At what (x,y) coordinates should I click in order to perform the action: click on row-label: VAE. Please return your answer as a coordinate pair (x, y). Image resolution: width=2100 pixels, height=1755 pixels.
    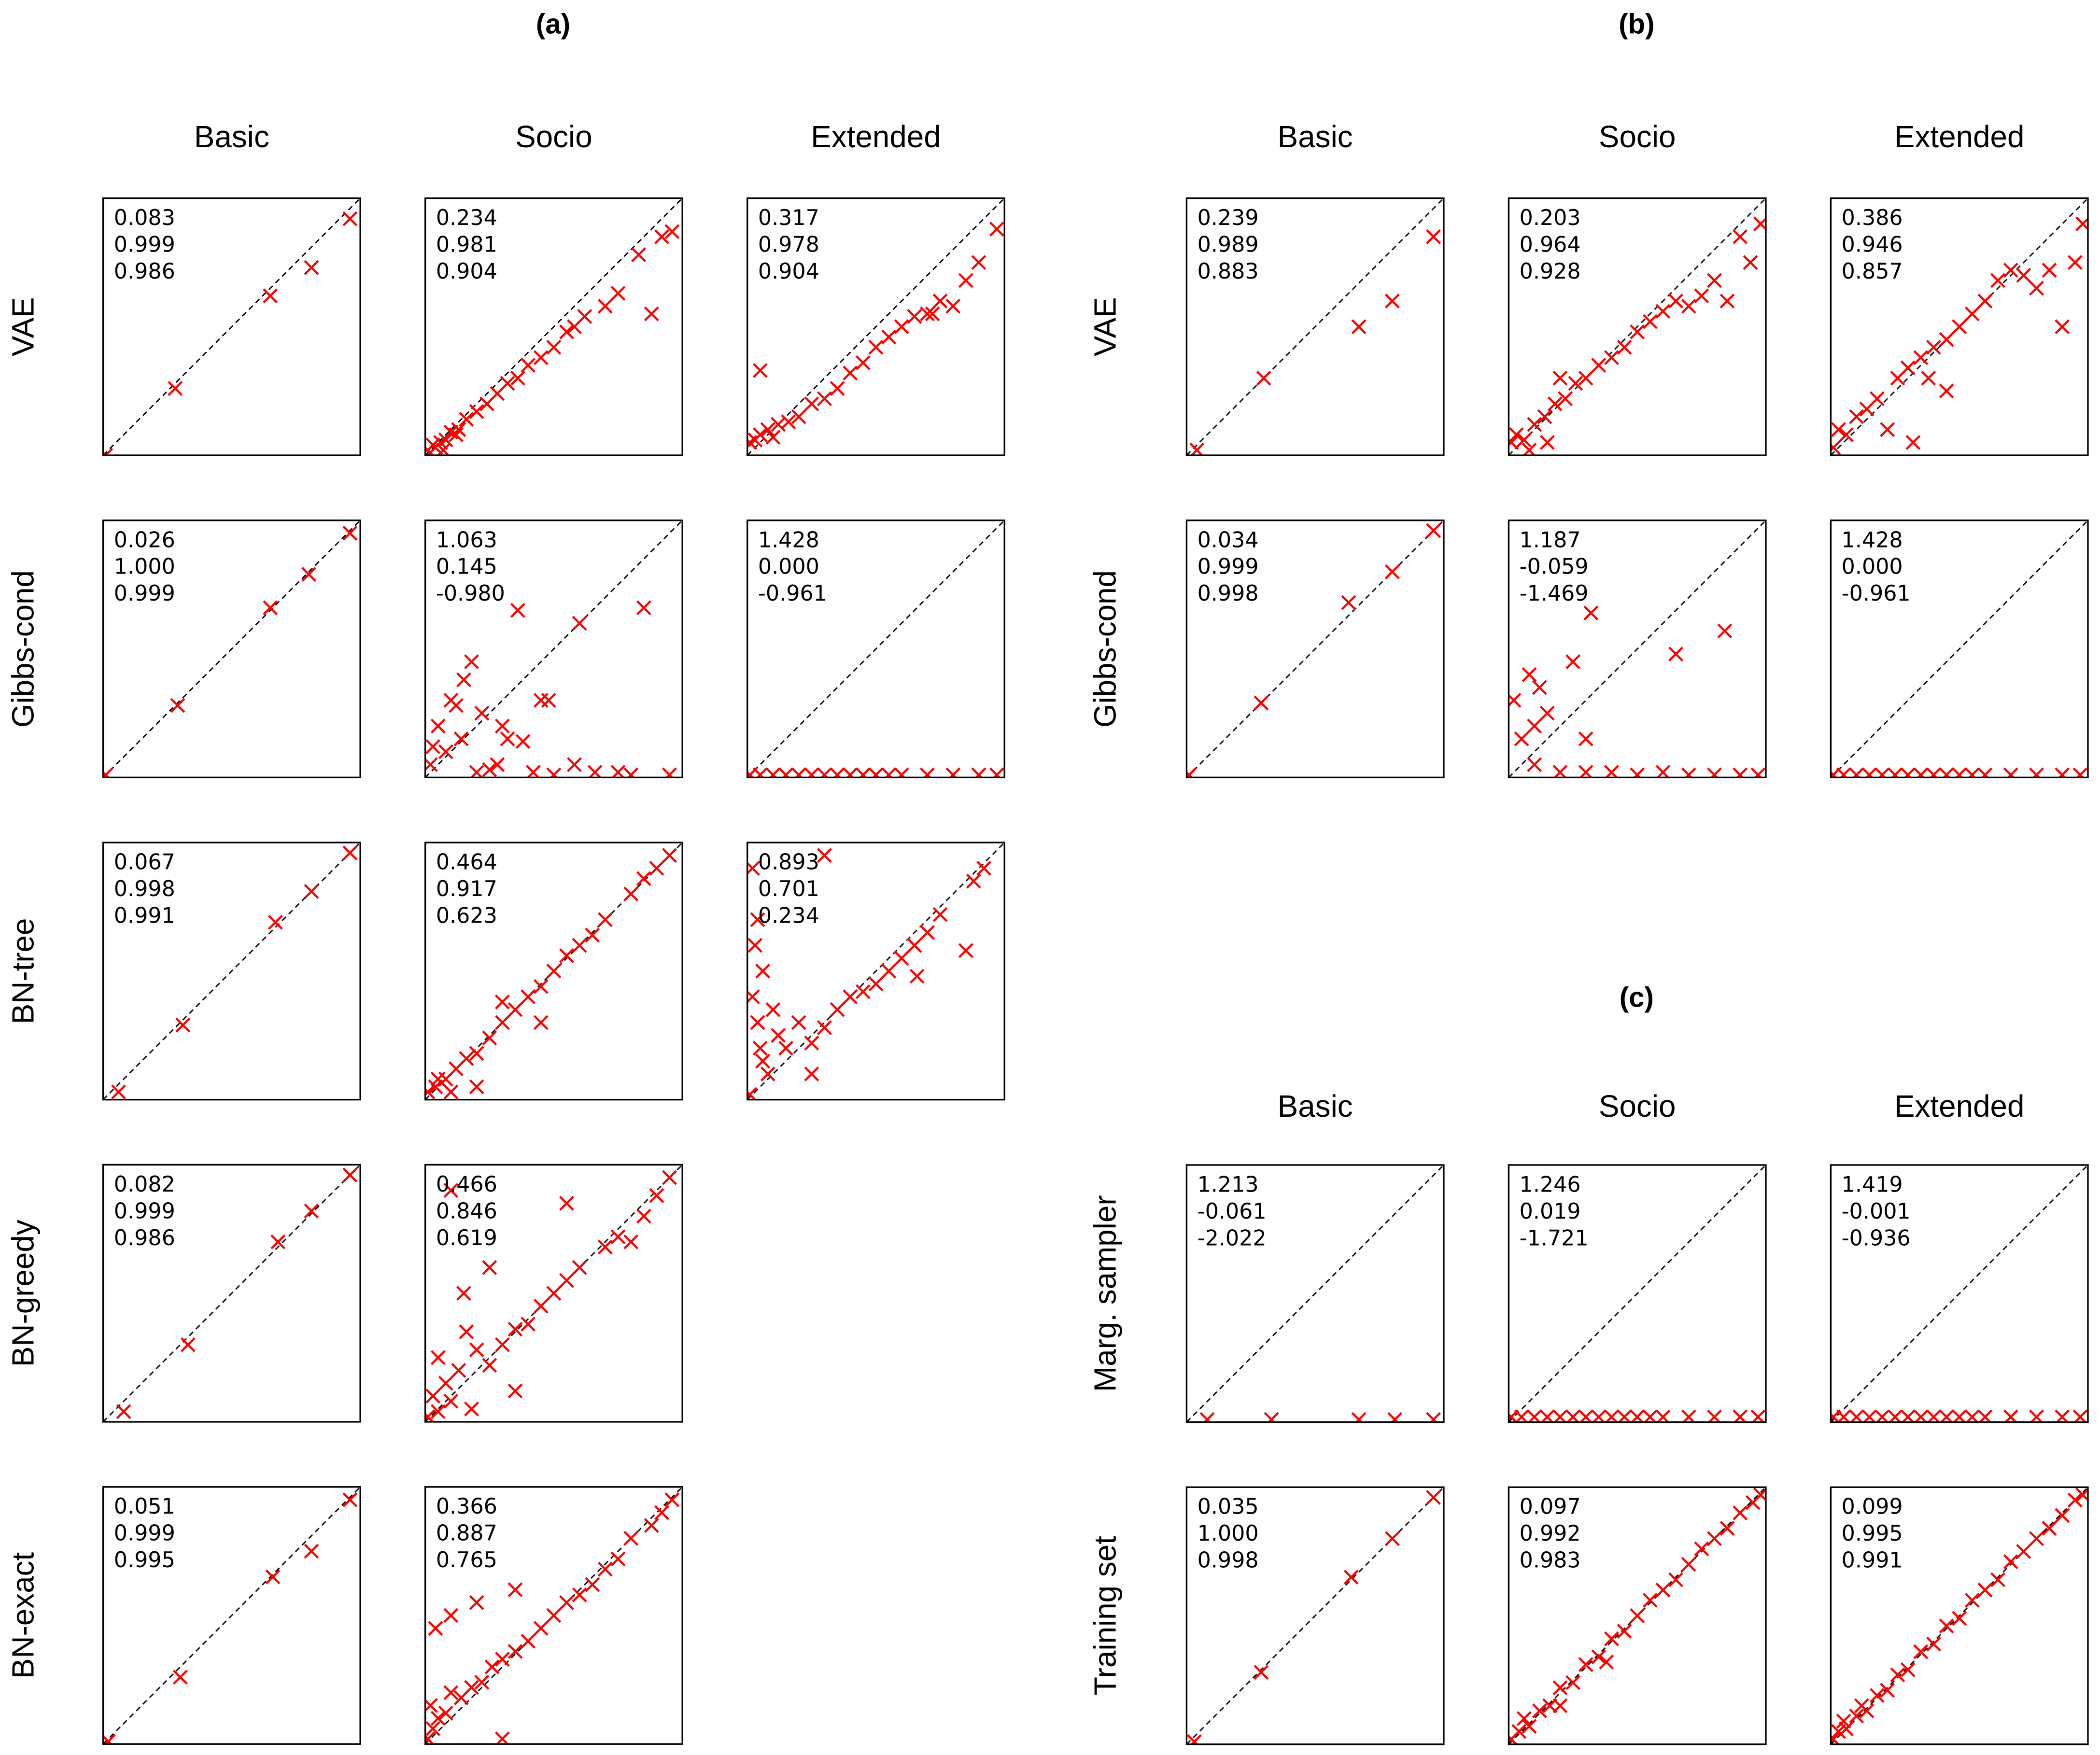
    Looking at the image, I should click on (1104, 326).